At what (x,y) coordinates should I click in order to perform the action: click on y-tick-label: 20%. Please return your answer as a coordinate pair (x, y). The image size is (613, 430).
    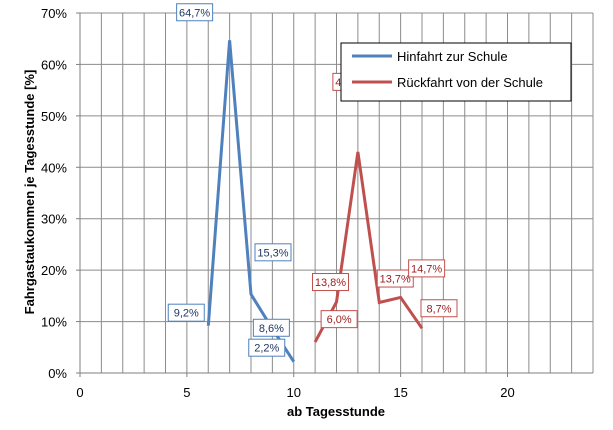
    Looking at the image, I should click on (54, 270).